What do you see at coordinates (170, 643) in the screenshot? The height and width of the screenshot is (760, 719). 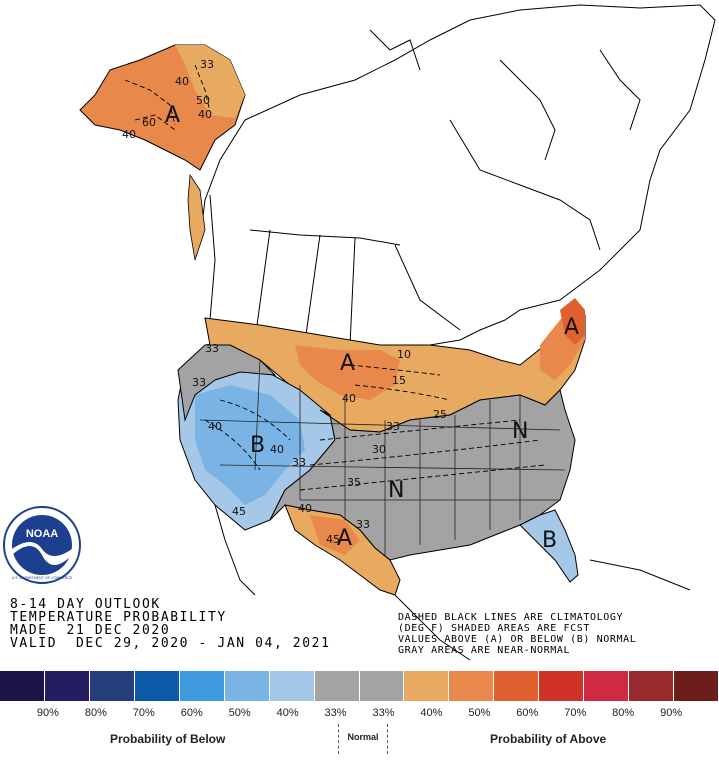 I see `caption-line: VALID DEC 29, 2020 - JAN 04, 2021` at bounding box center [170, 643].